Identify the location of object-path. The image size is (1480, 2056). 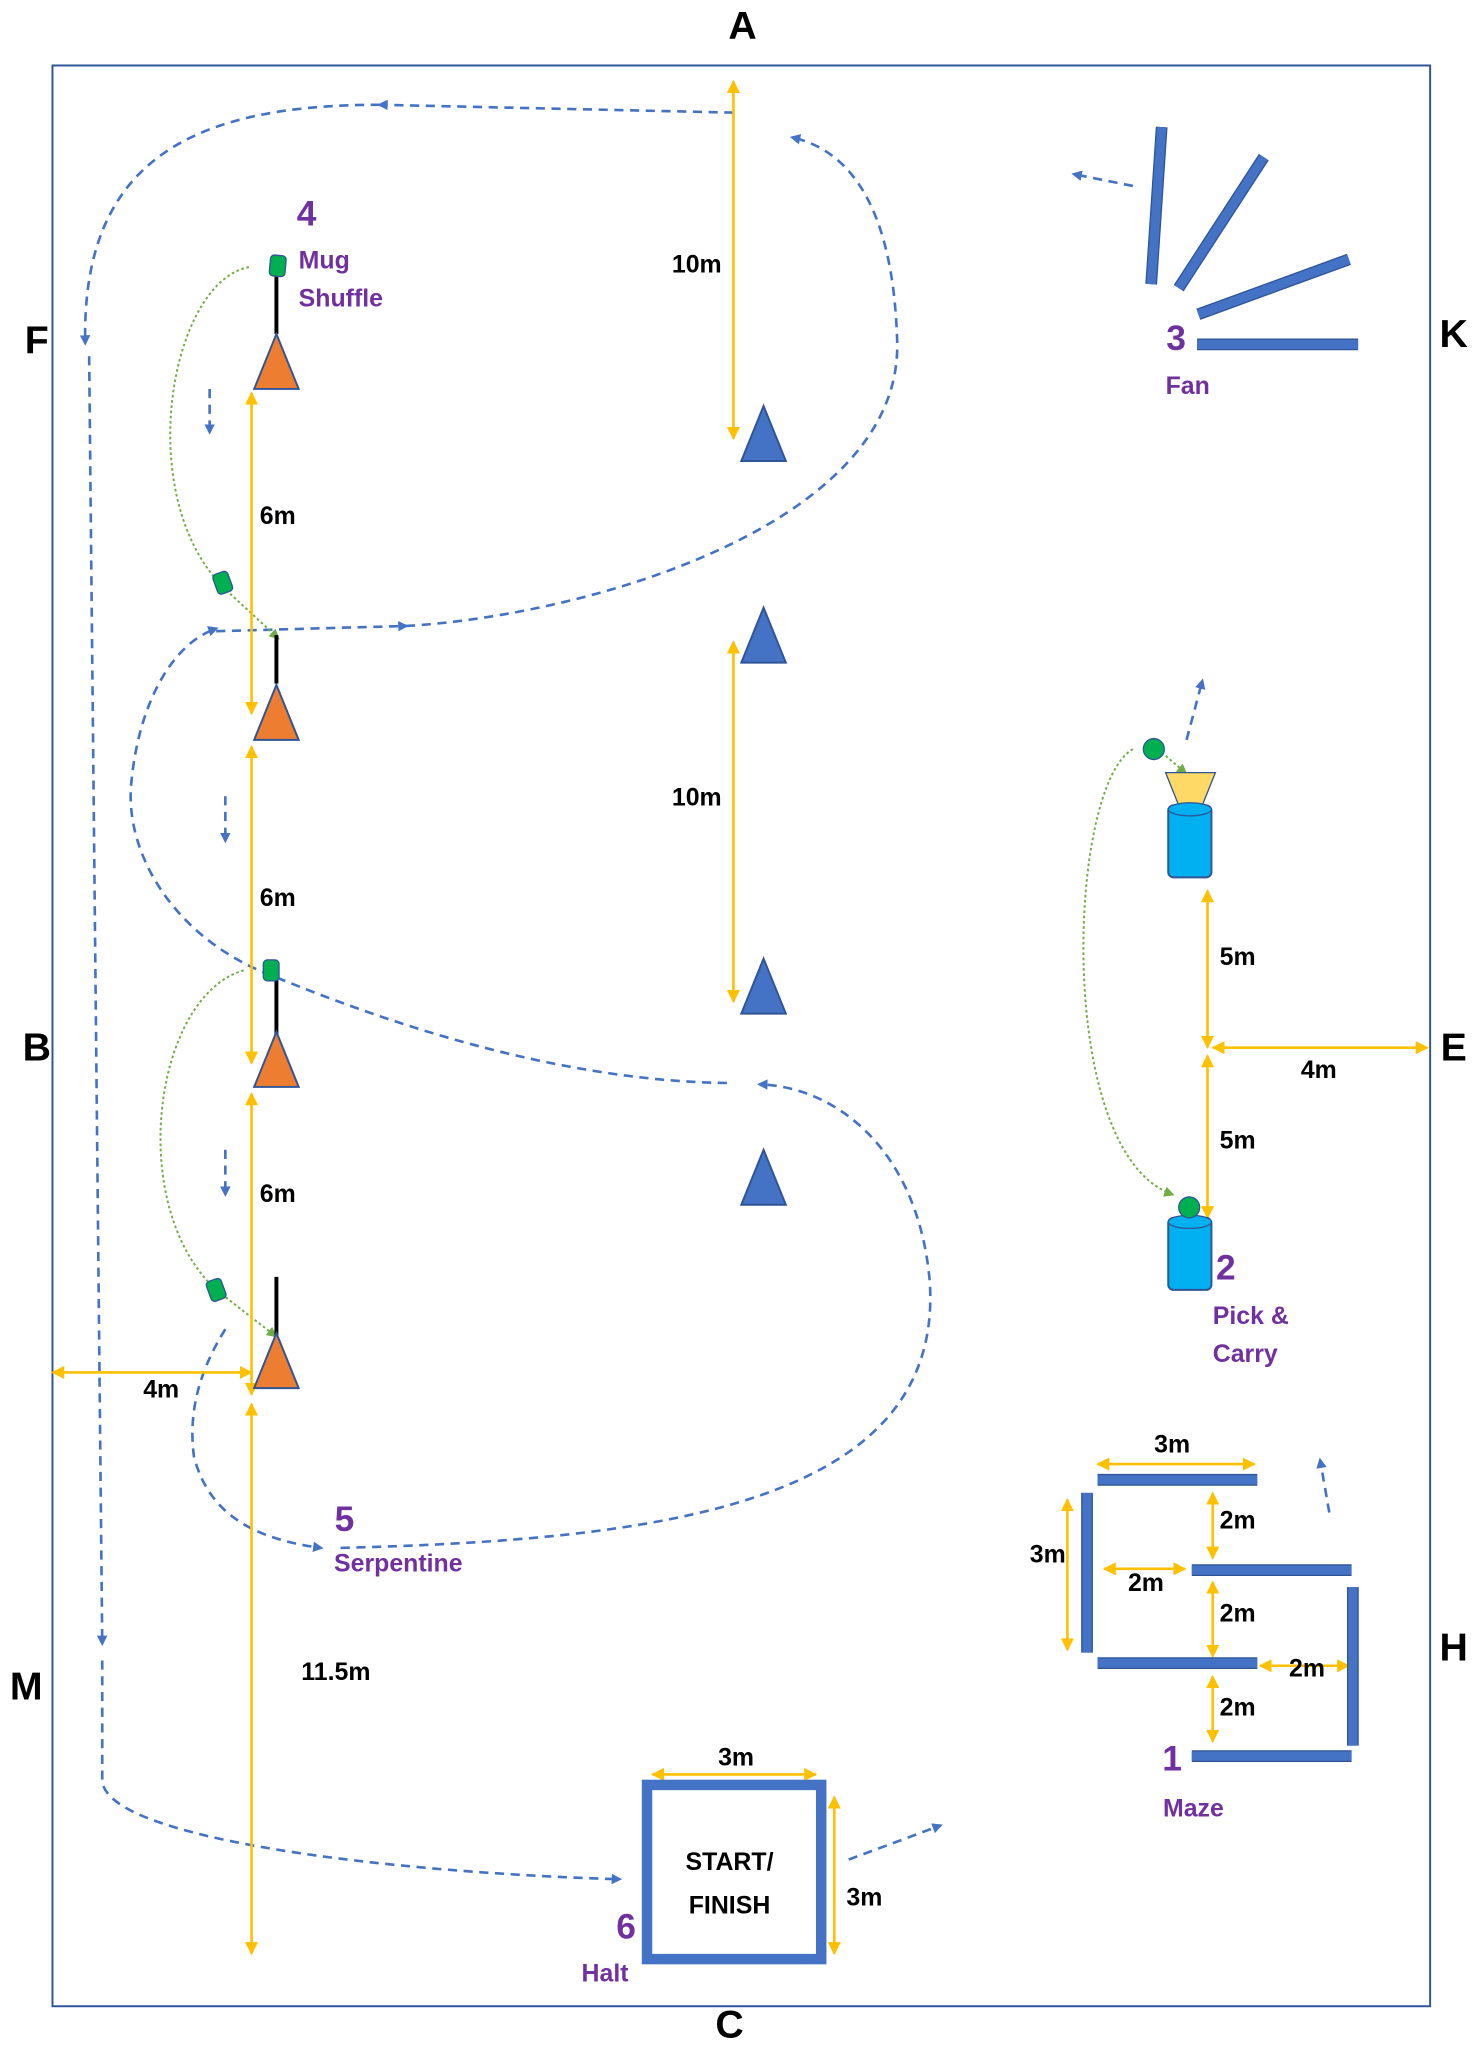
(1128, 972).